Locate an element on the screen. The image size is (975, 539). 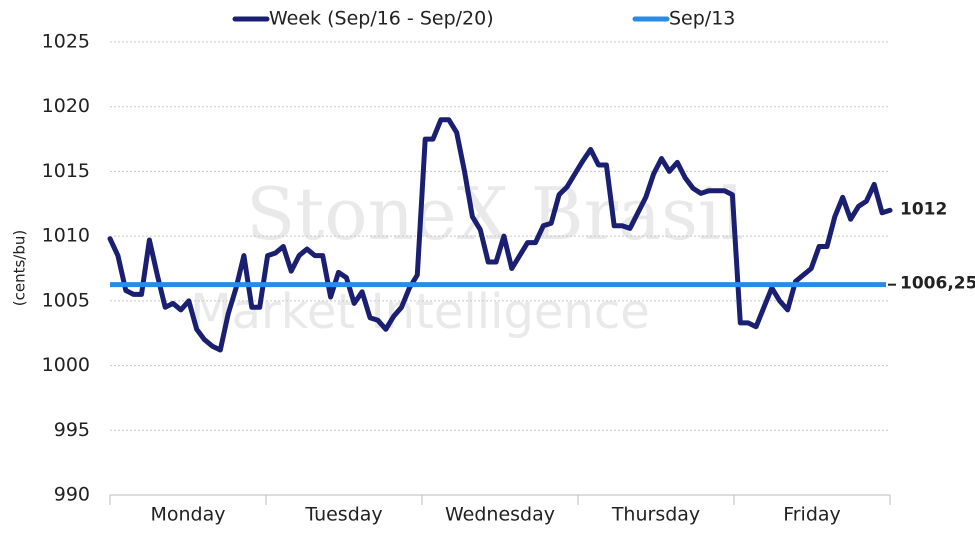
y-tick-label: 1020 is located at coordinates (66, 106).